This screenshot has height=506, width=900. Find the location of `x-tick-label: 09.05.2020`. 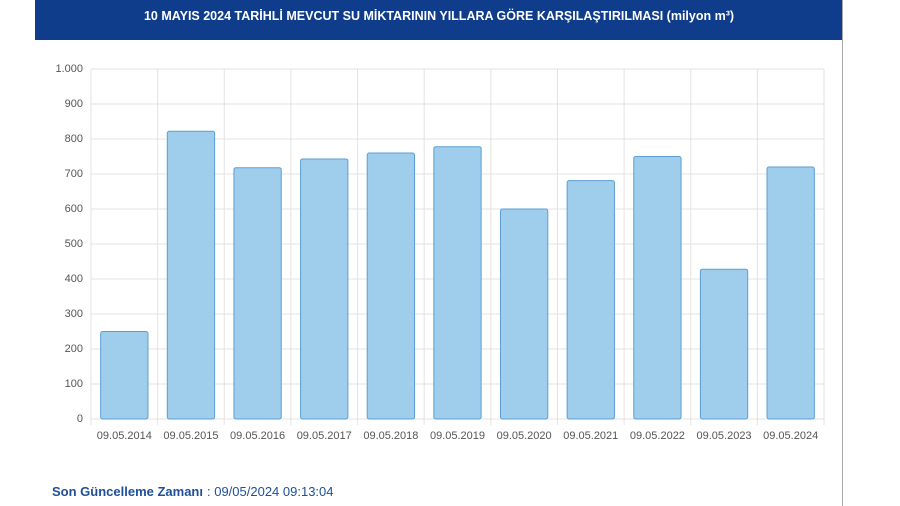

x-tick-label: 09.05.2020 is located at coordinates (524, 436).